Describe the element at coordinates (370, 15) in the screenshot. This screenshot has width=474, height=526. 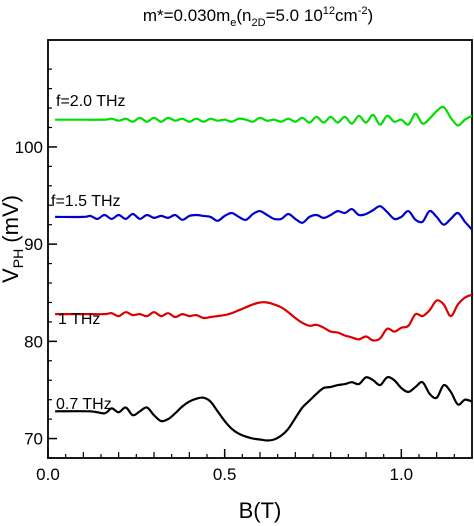
I see `chart-title-part: )` at that location.